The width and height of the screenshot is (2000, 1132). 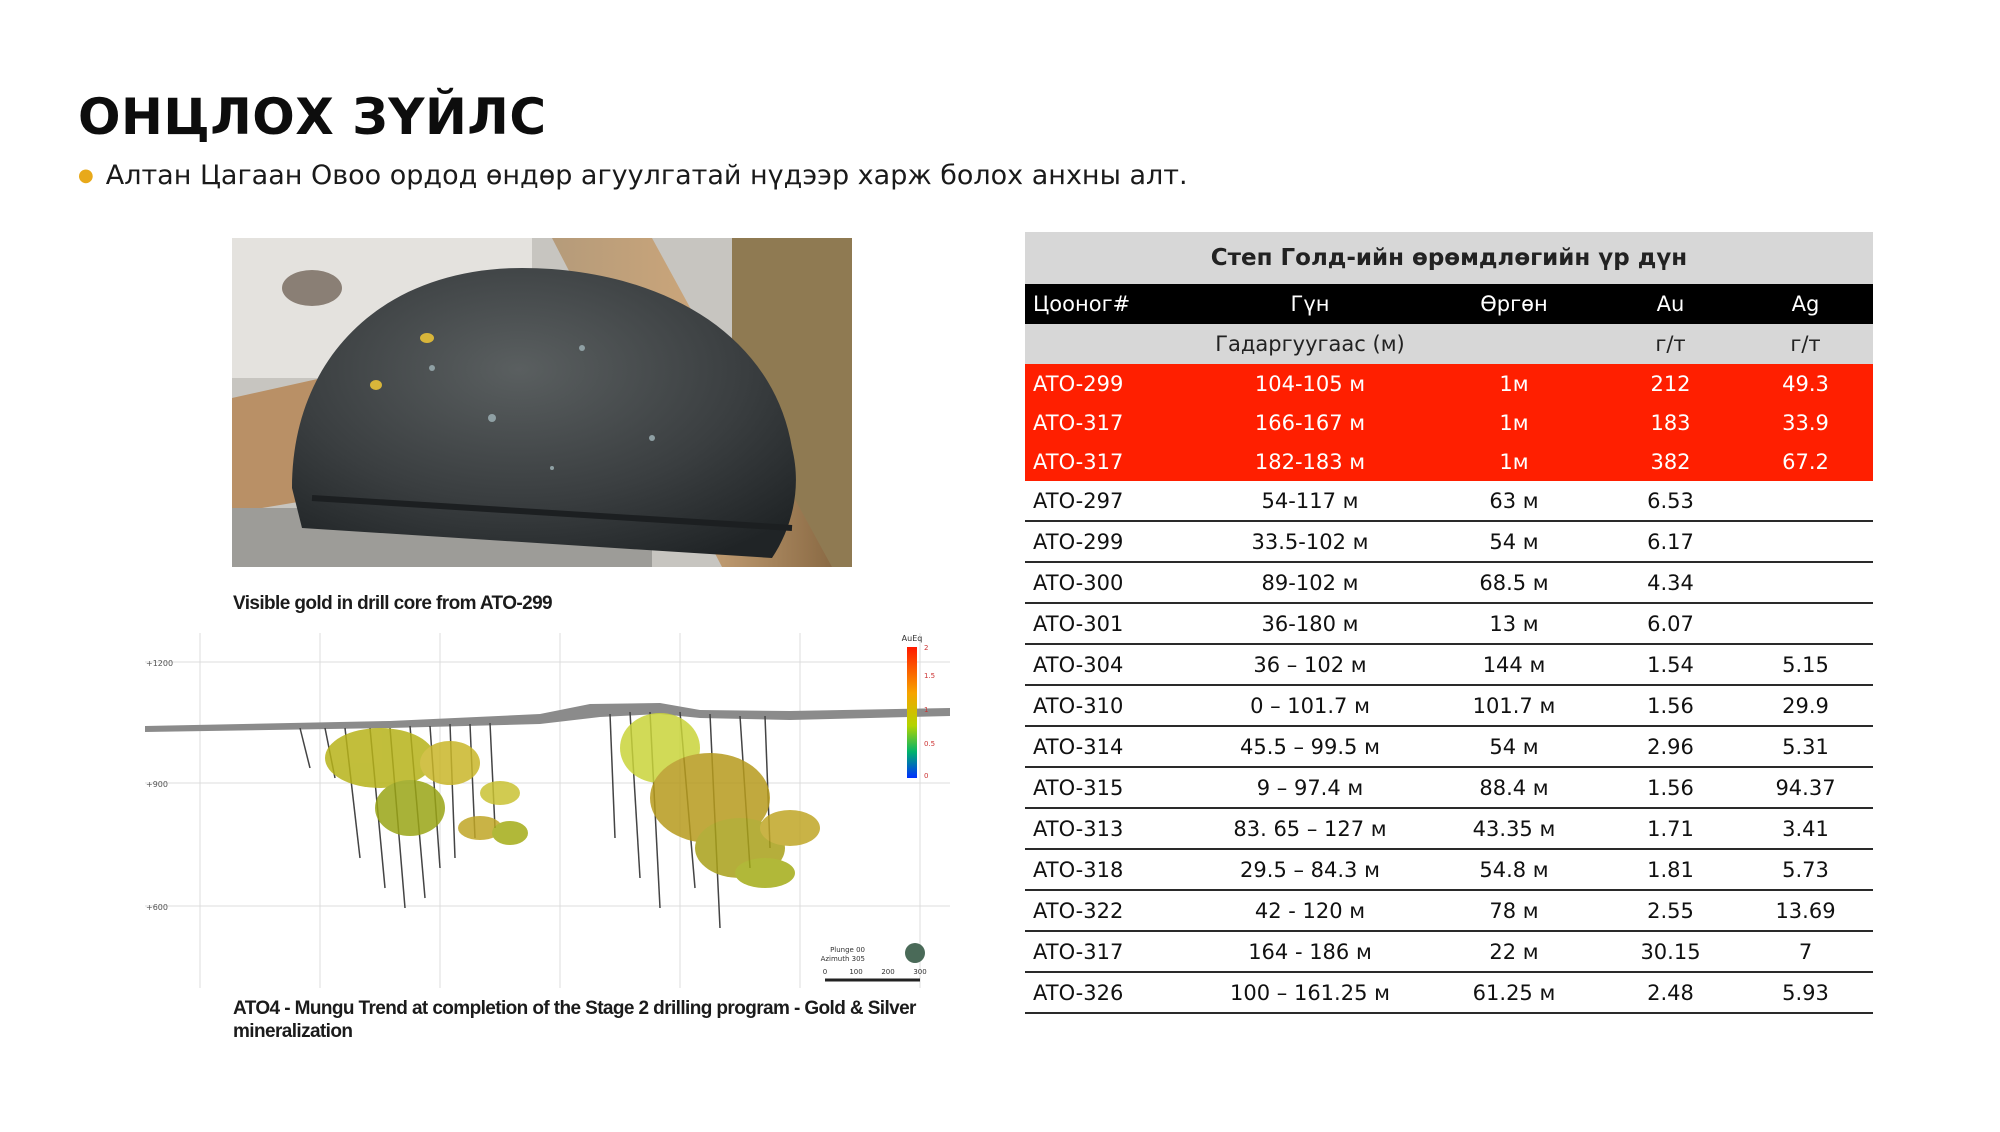 What do you see at coordinates (1310, 542) in the screenshot?
I see `cell-depth: 33.5-102 м` at bounding box center [1310, 542].